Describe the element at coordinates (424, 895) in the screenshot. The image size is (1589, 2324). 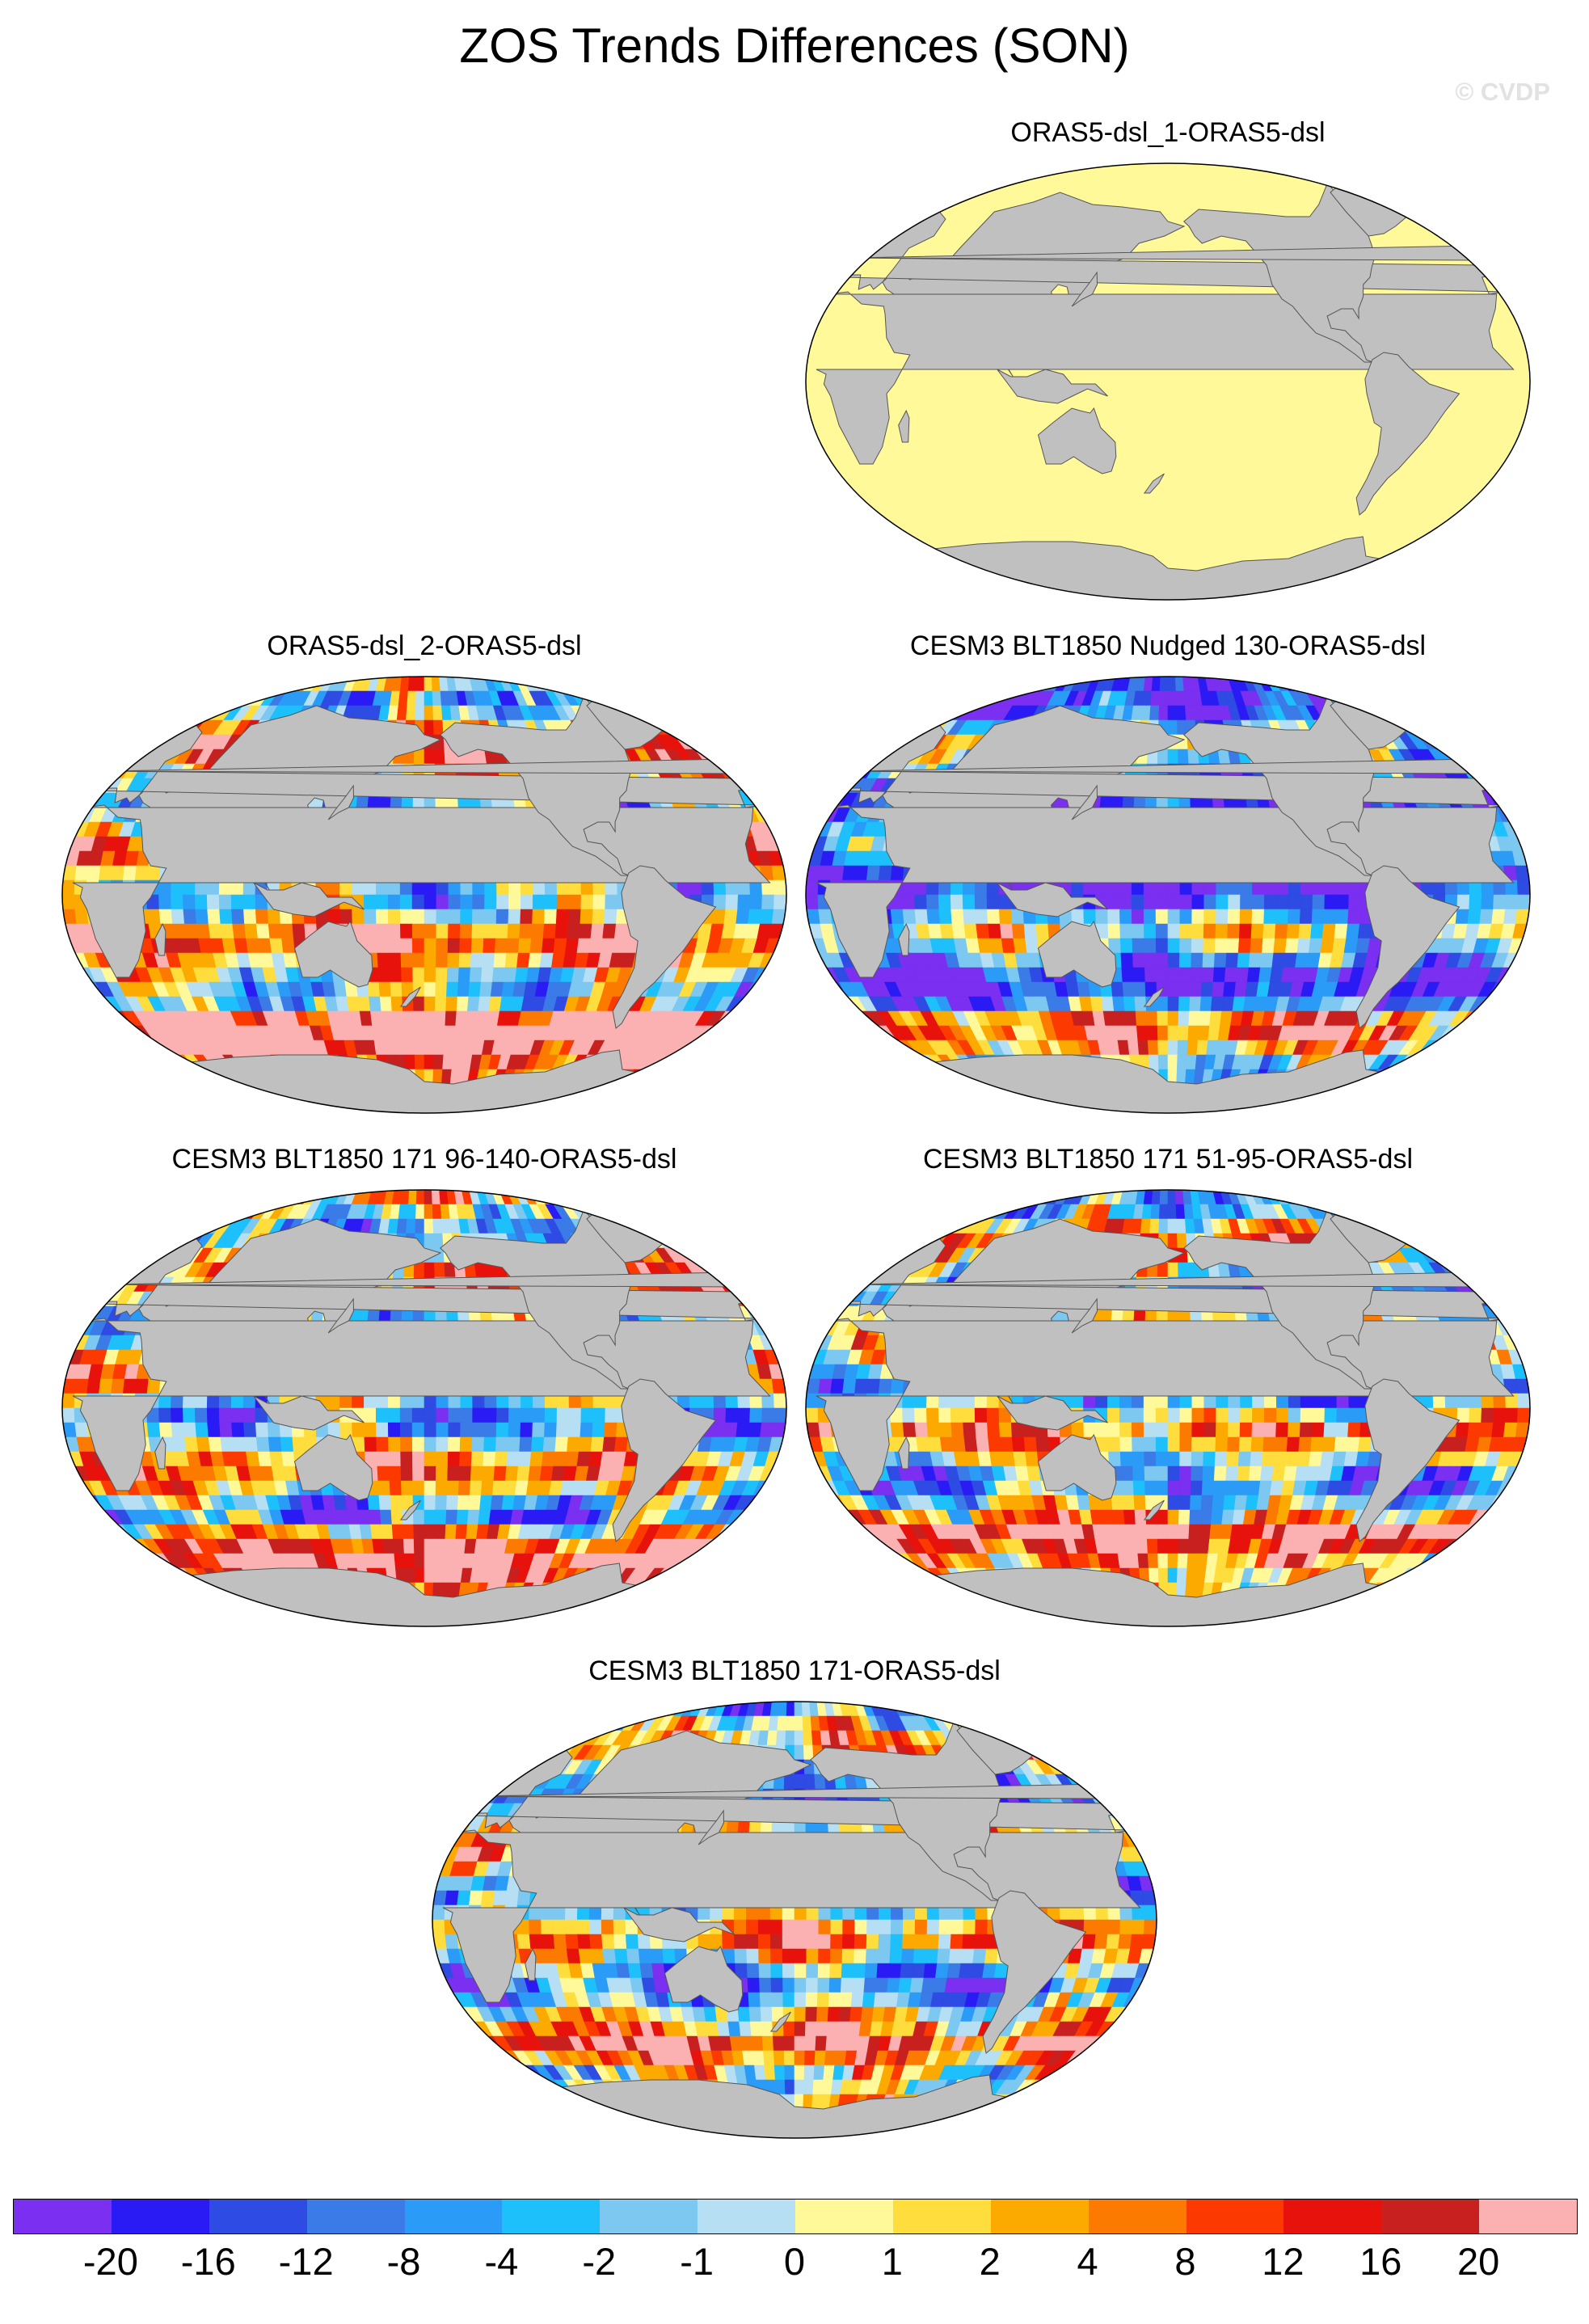
I see `map-border` at that location.